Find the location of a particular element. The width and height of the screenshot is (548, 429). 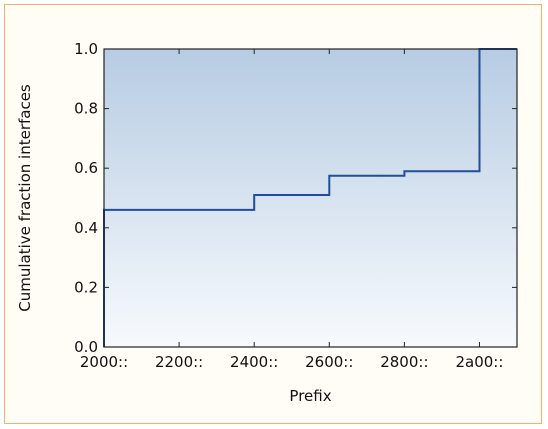

x-tick-label: 2600:: is located at coordinates (329, 362).